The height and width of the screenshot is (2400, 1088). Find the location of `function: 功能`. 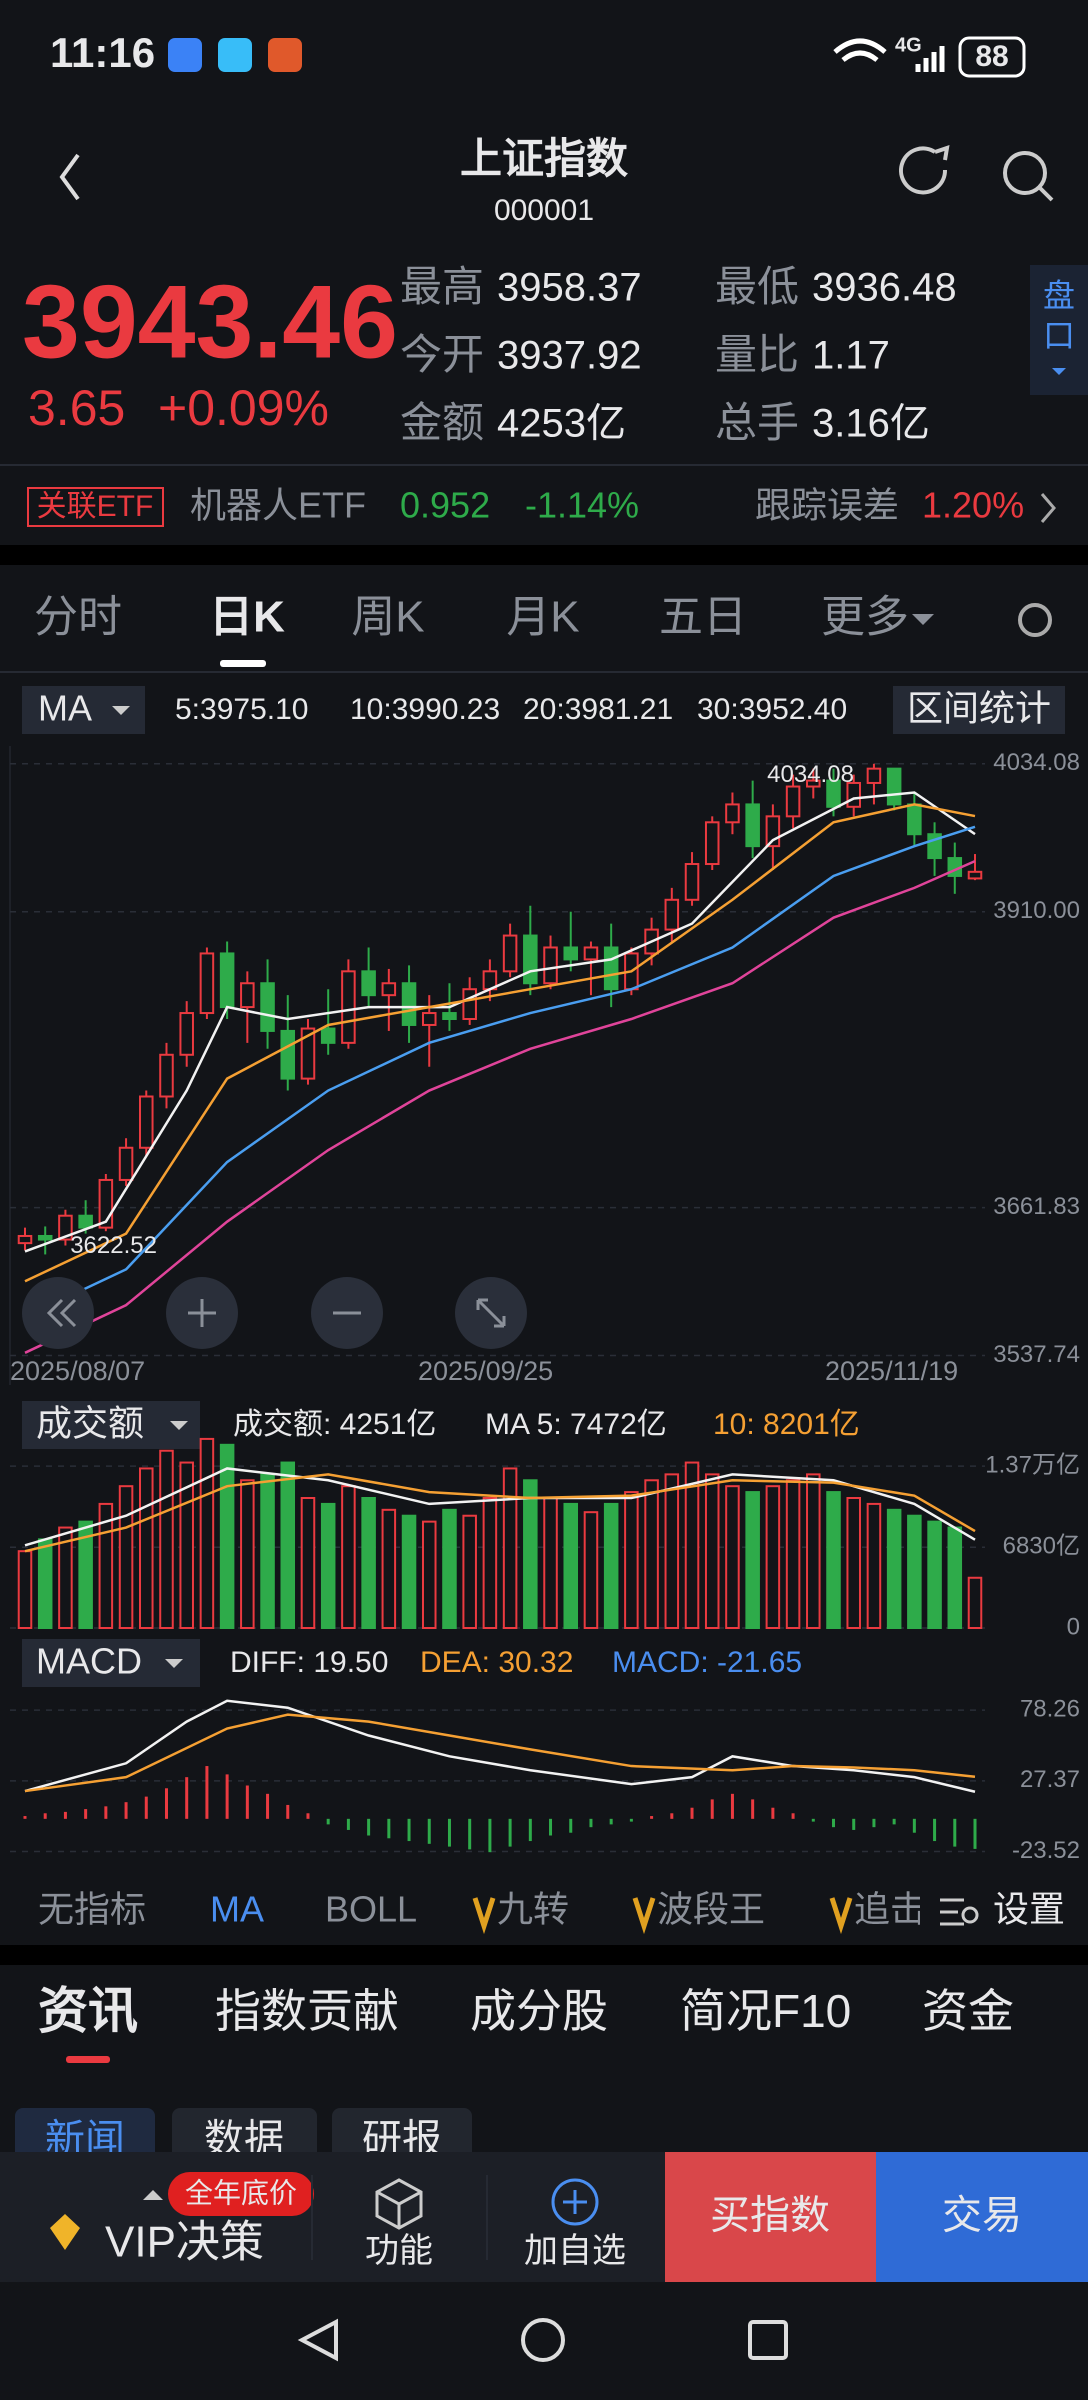

function: 功能 is located at coordinates (399, 2251).